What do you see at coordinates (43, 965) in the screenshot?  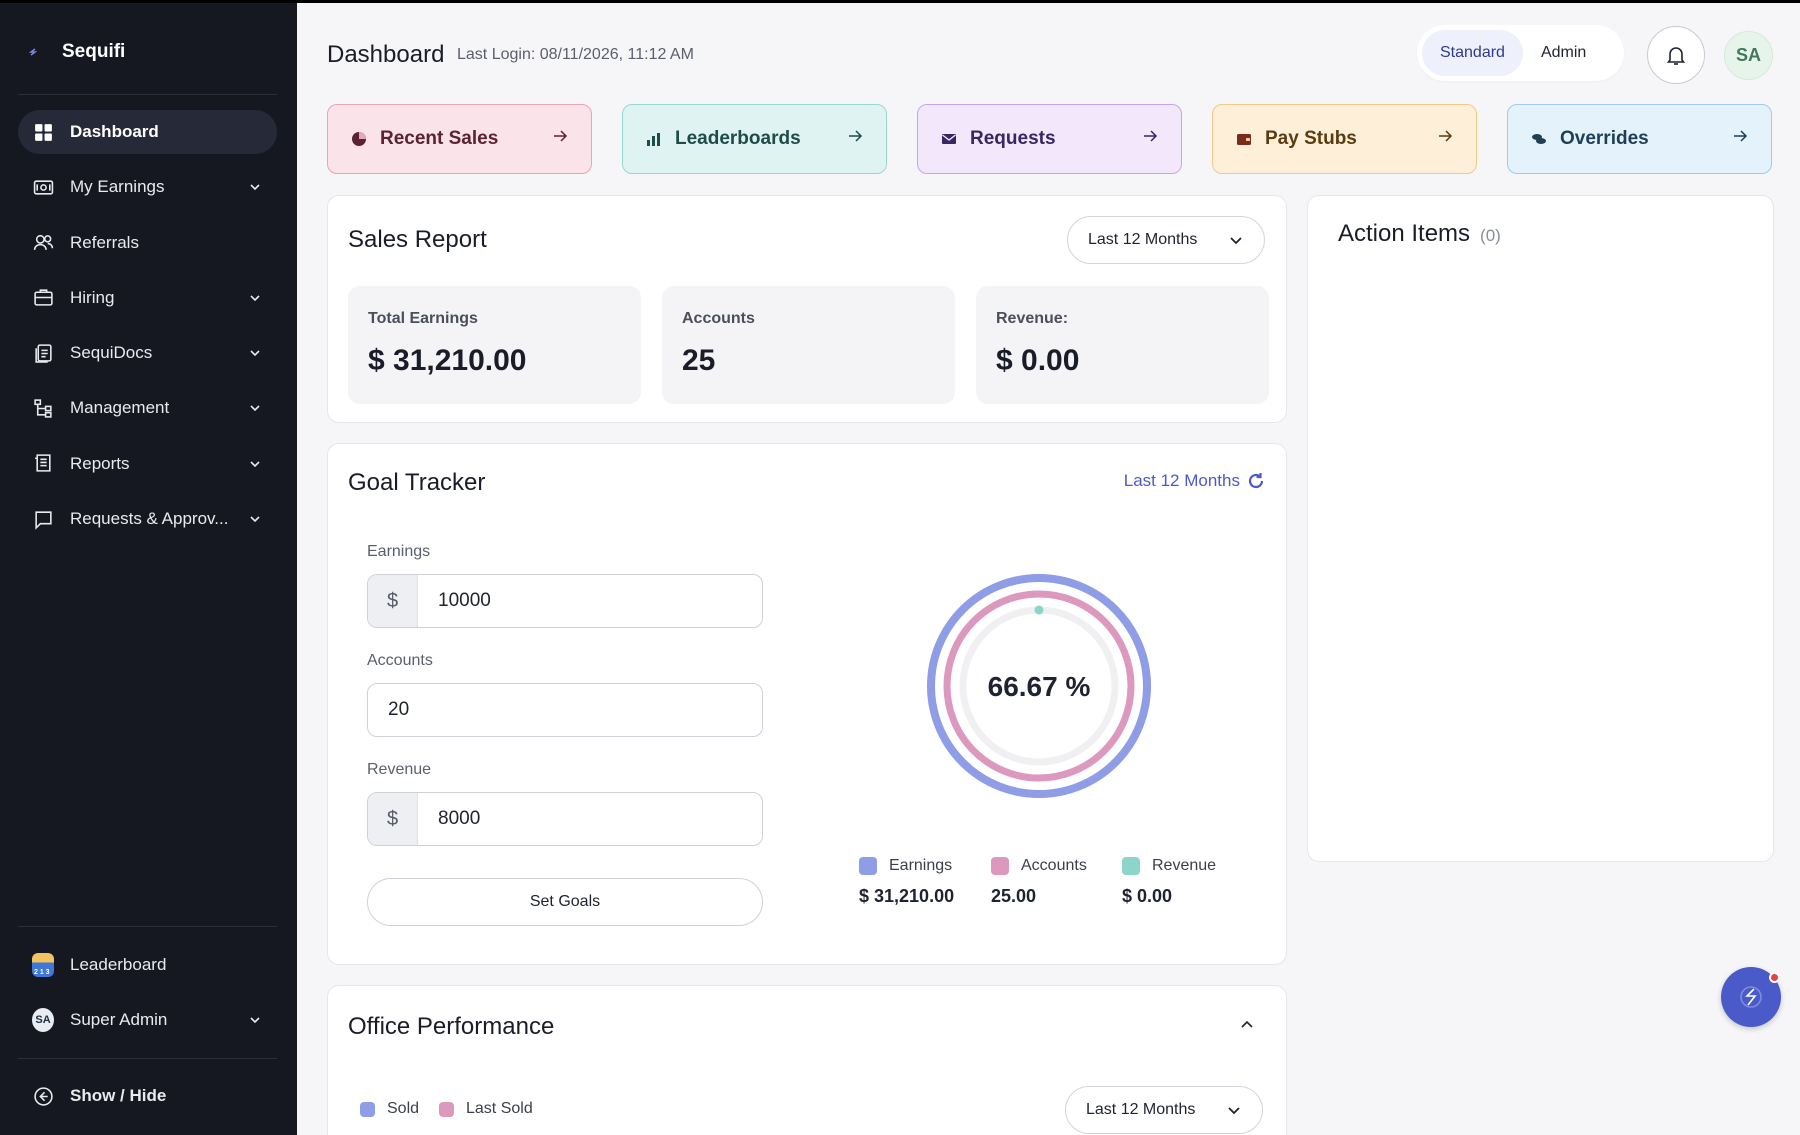 I see `leaderboard-icon` at bounding box center [43, 965].